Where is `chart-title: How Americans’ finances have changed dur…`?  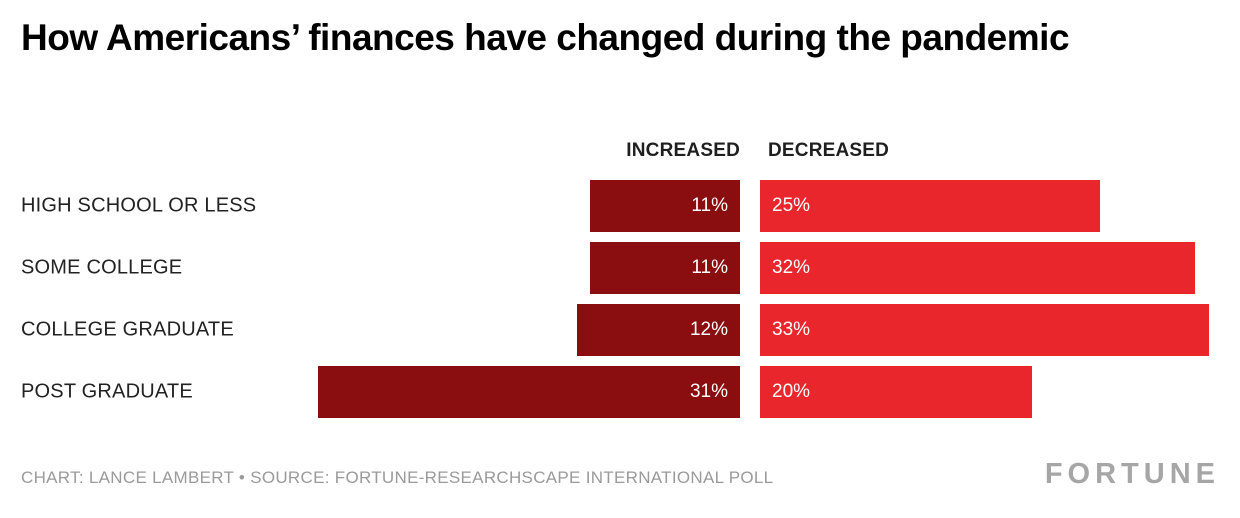 chart-title: How Americans’ finances have changed dur… is located at coordinates (545, 37).